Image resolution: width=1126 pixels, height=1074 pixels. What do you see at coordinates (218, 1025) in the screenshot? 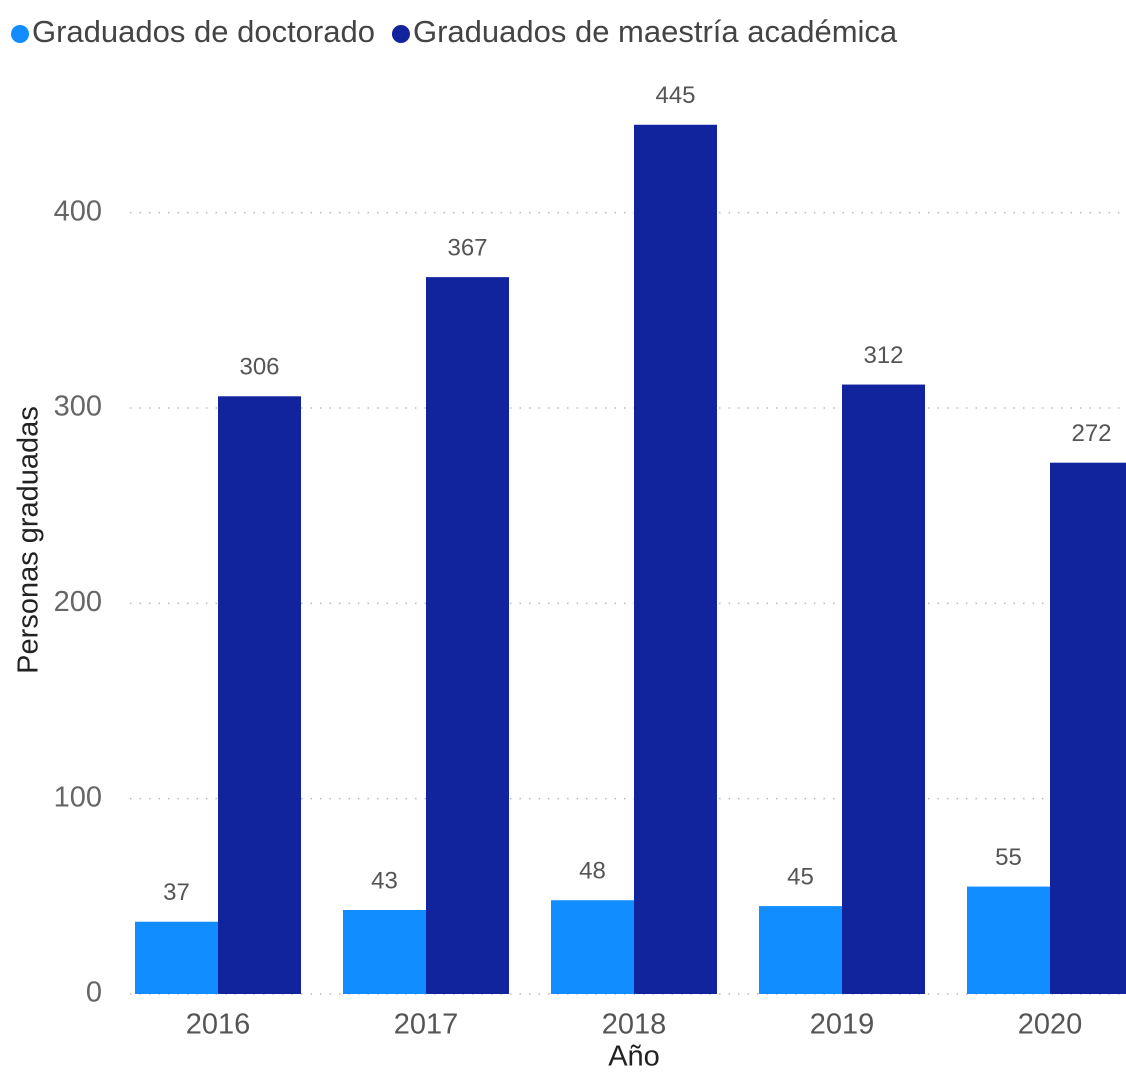
I see `x-tick-label: 2016` at bounding box center [218, 1025].